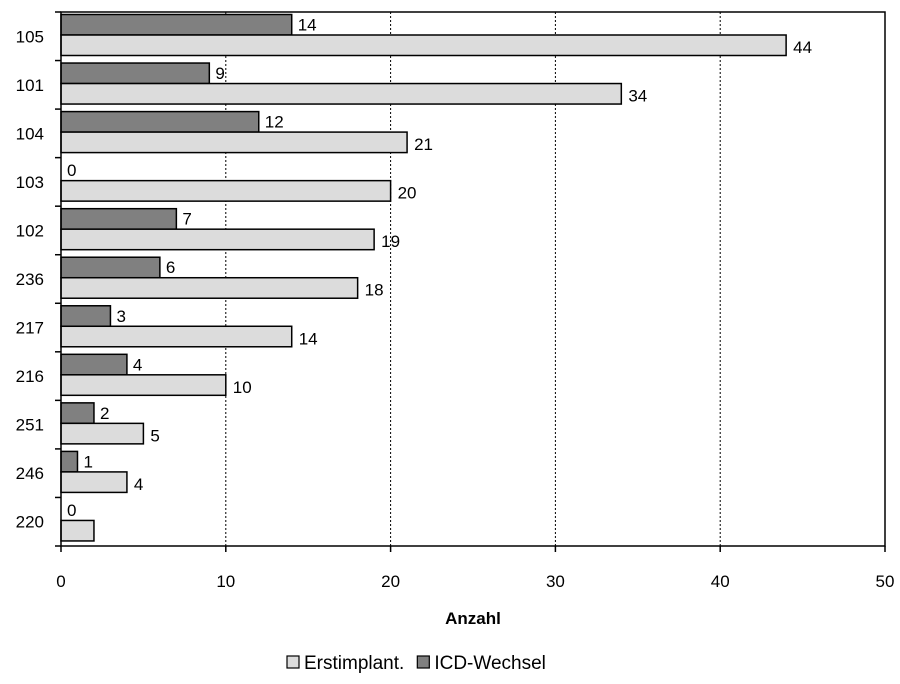  I want to click on x-tick-label: 40, so click(720, 581).